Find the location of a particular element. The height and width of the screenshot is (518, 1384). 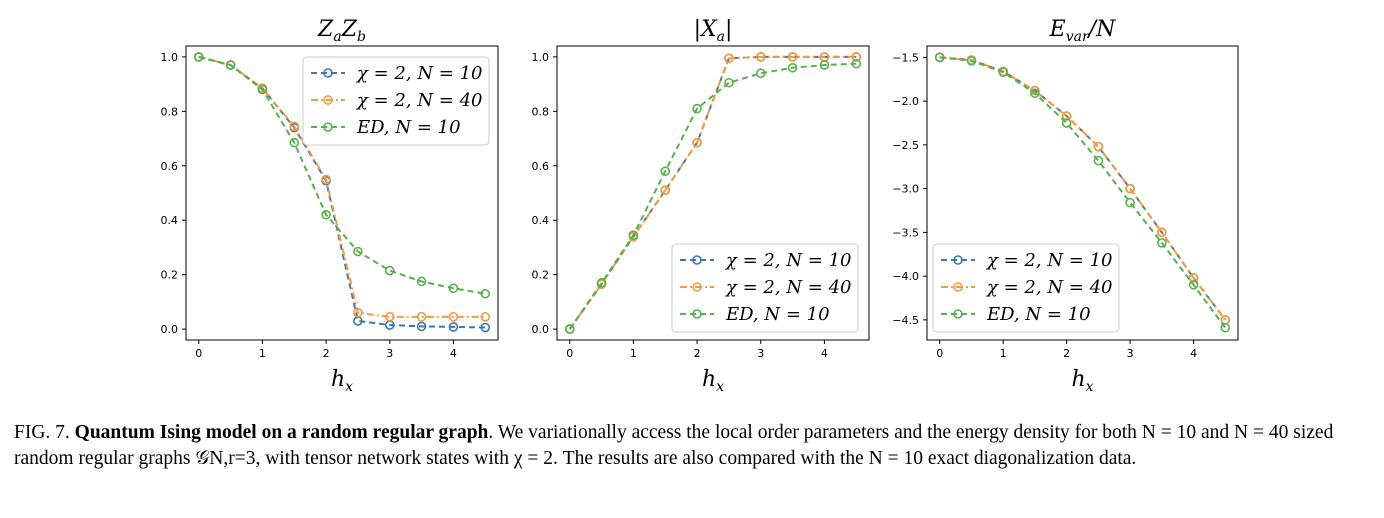

y-tick-label: −4.5 is located at coordinates (905, 320).